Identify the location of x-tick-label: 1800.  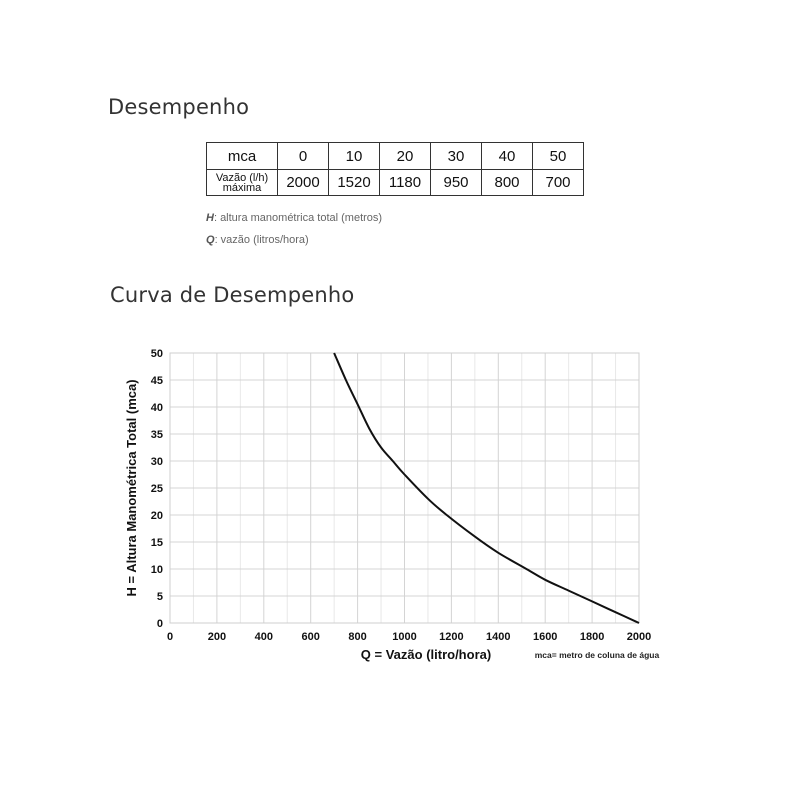
(592, 637).